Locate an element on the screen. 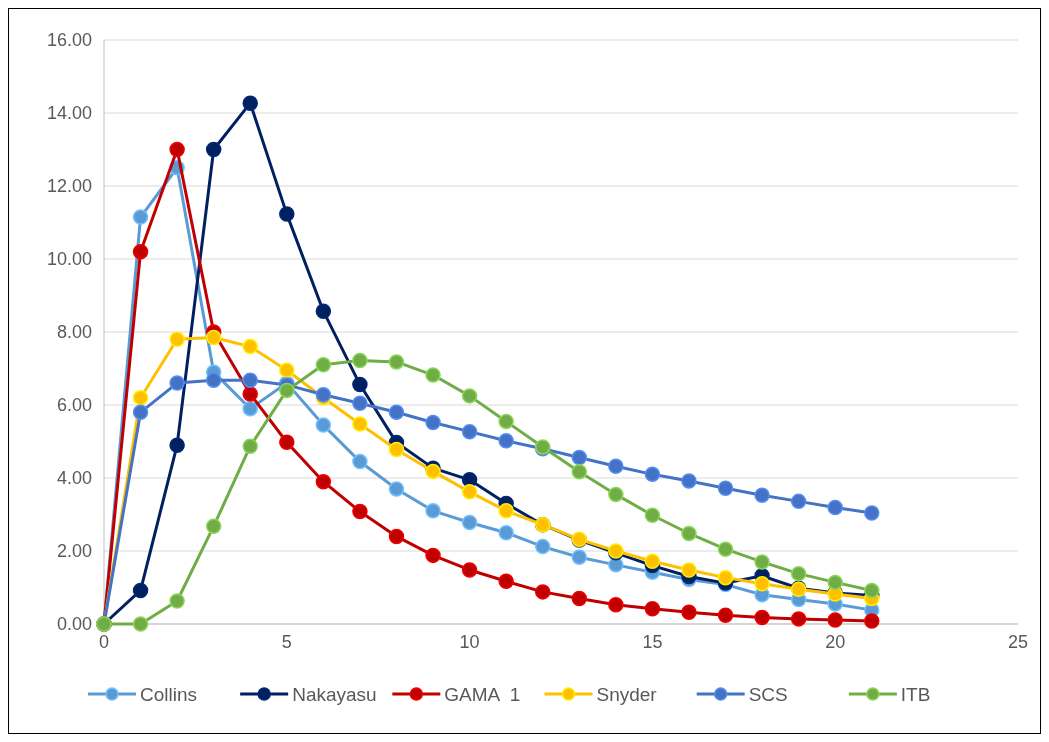 The image size is (1049, 742). x-tick-label: 10 is located at coordinates (469, 642).